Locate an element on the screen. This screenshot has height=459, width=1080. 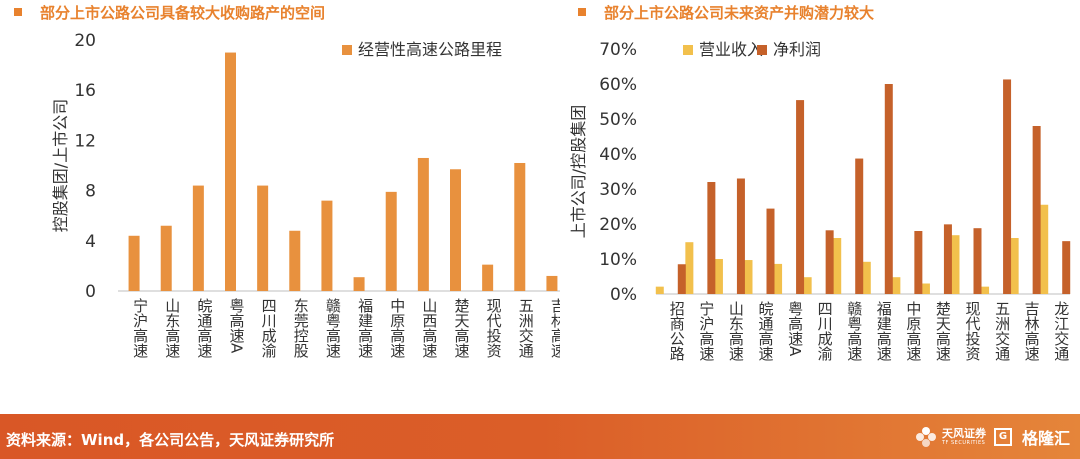
brand-logos: 天风证券 TF SECURITIES G 格隆汇 is located at coordinates (992, 437).